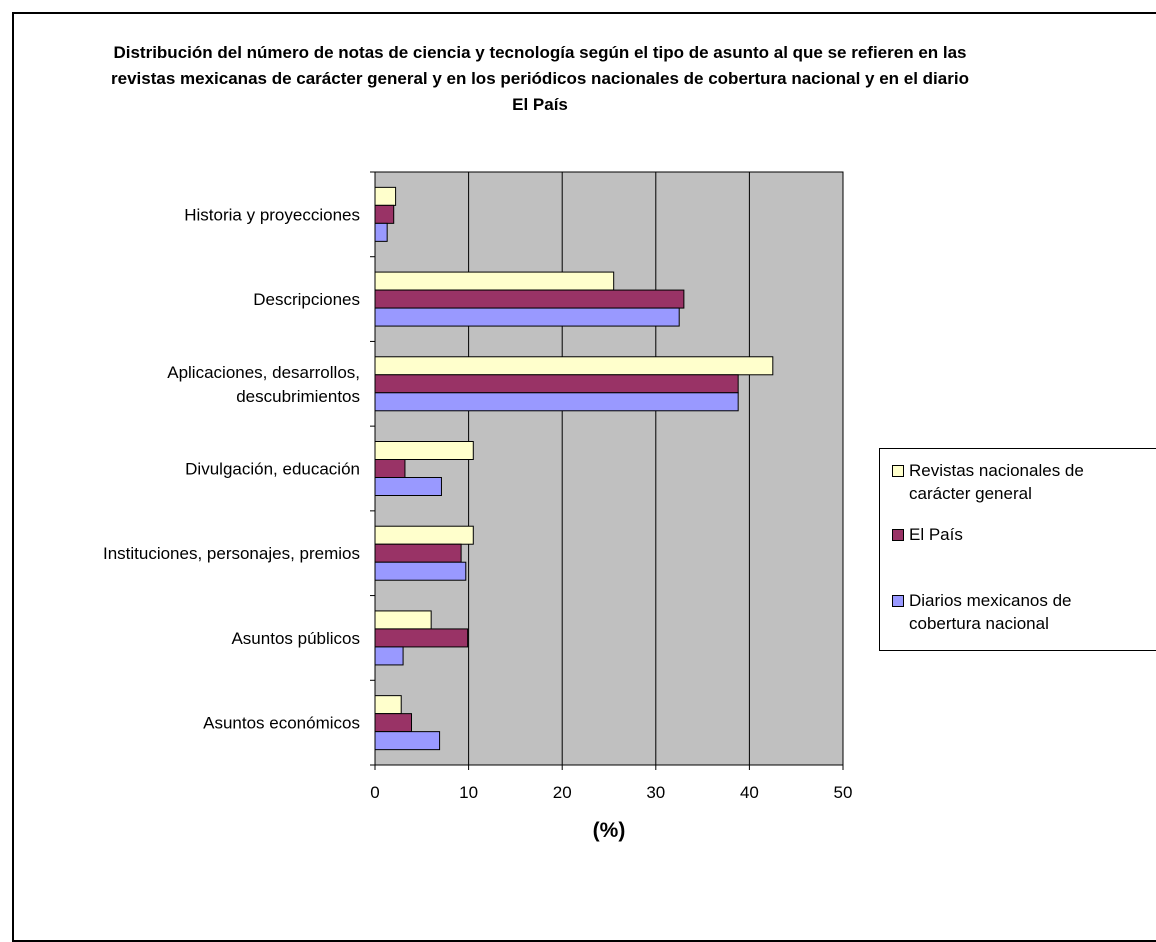  I want to click on legend-label-diarios-line2: cobertura nacional, so click(979, 623).